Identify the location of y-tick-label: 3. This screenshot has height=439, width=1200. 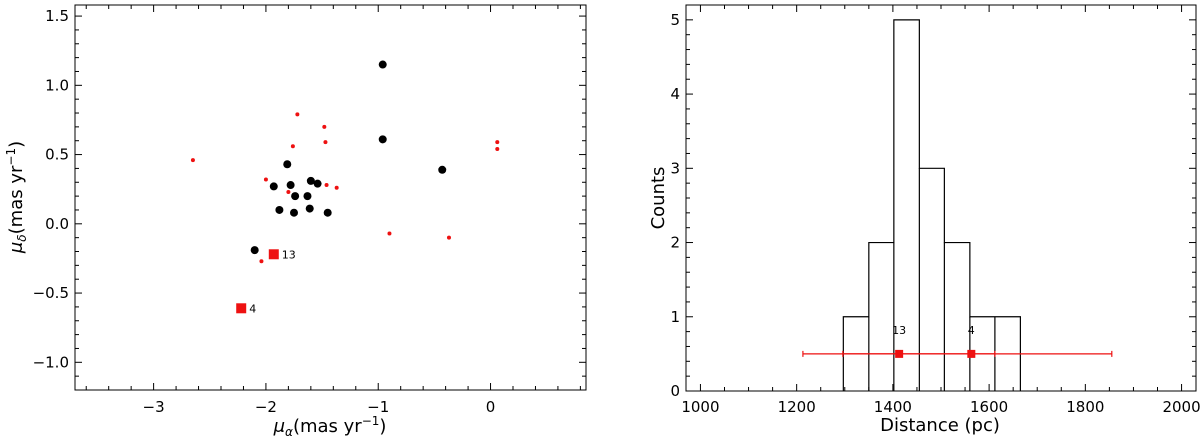
(675, 168).